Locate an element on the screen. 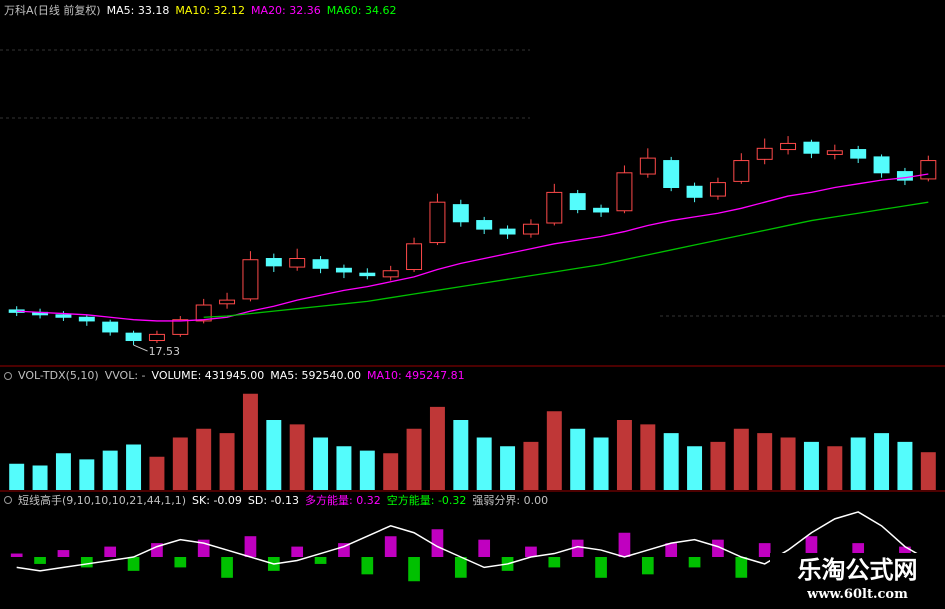 The height and width of the screenshot is (609, 945). indicator-value: MA5: 592540.00 is located at coordinates (315, 375).